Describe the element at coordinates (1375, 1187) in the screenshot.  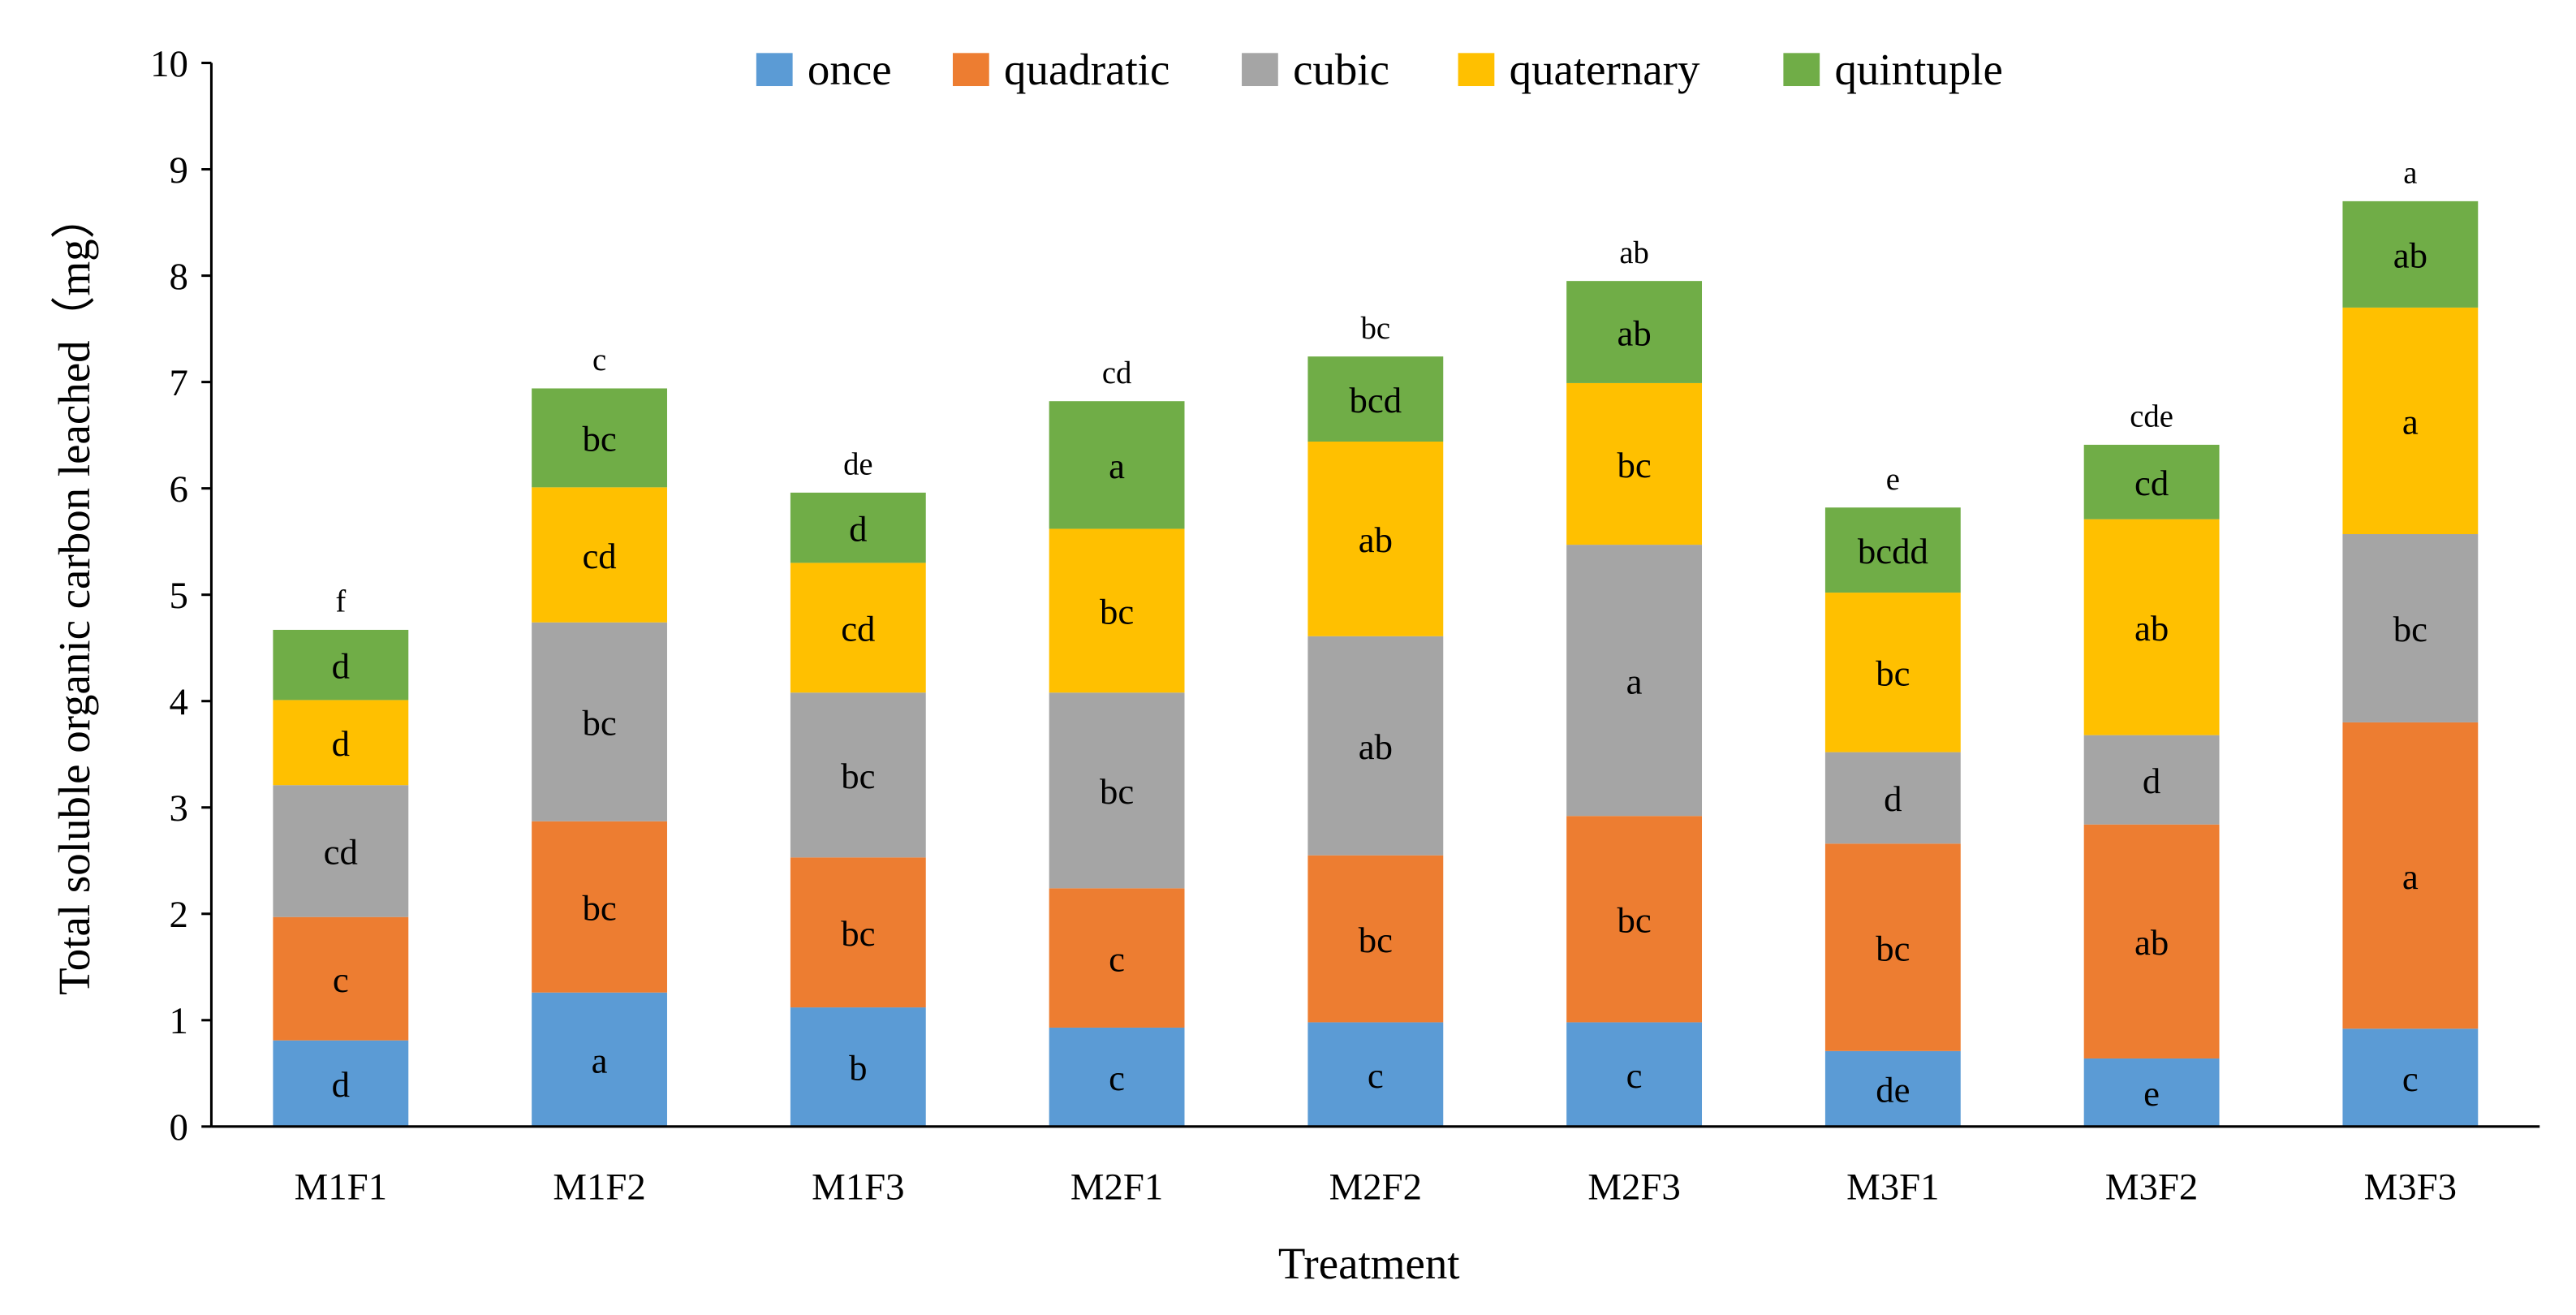
I see `x-tick-label: M2F2` at that location.